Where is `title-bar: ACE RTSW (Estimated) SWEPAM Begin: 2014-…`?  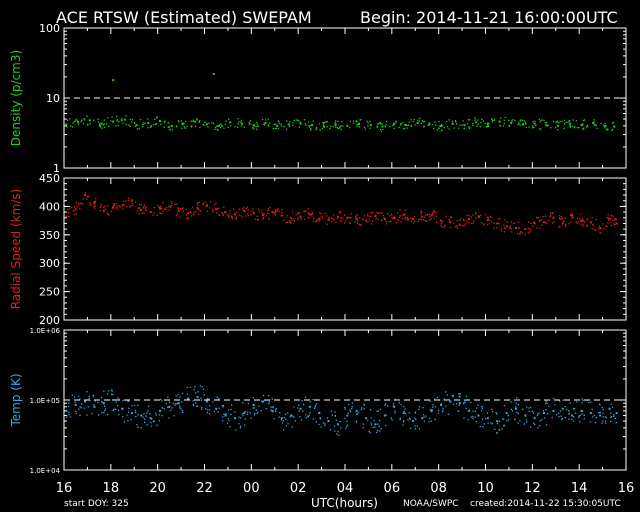 title-bar: ACE RTSW (Estimated) SWEPAM Begin: 2014-… is located at coordinates (320, 15).